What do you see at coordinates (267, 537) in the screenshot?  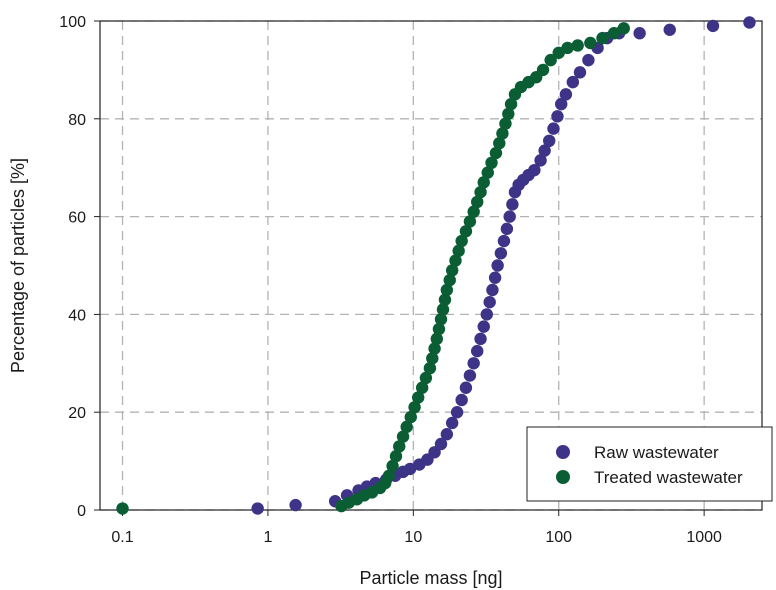 I see `x-tick-label: 1` at bounding box center [267, 537].